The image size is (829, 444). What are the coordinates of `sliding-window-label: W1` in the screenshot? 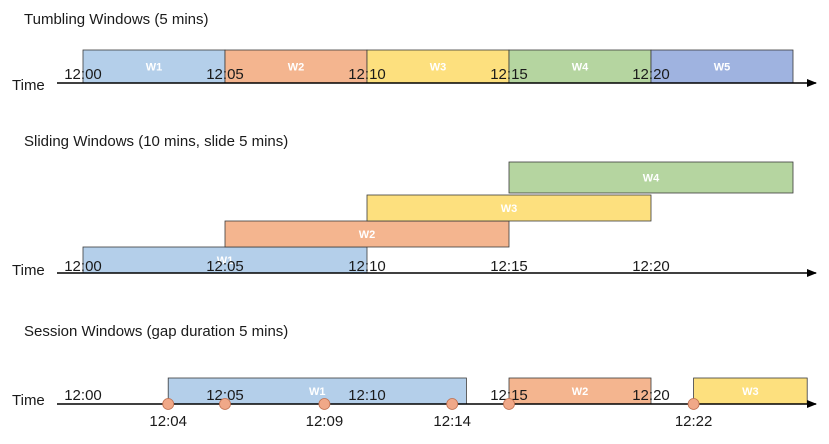 It's located at (225, 261).